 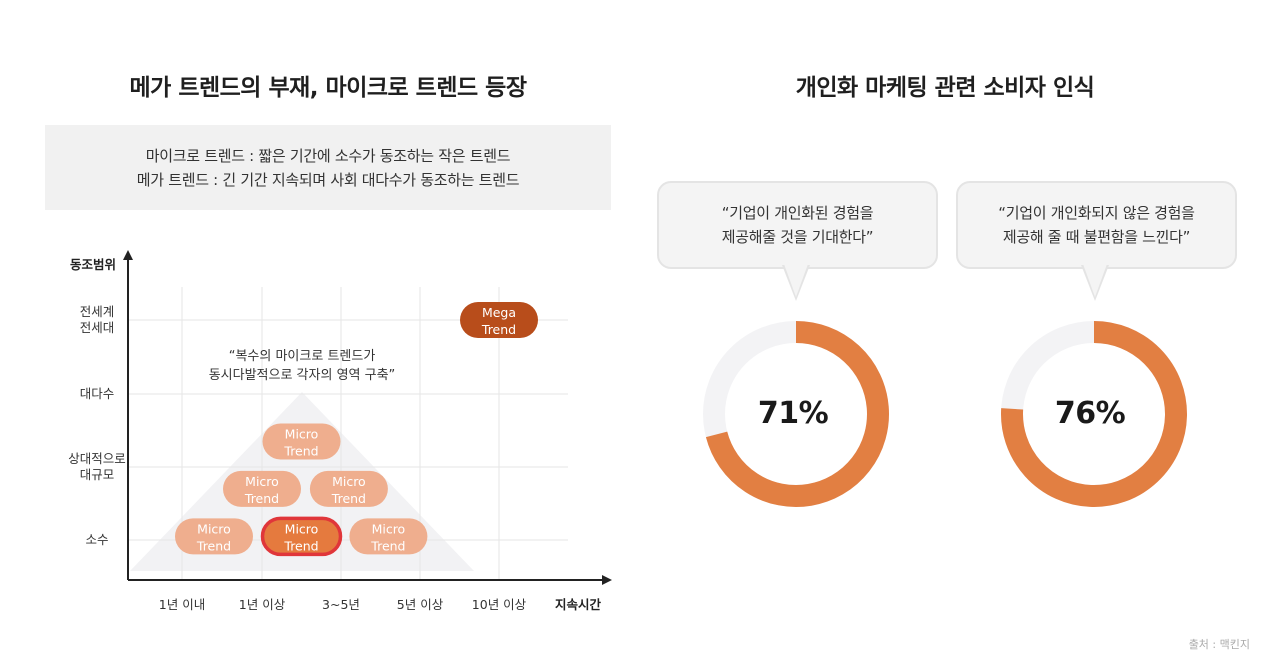 What do you see at coordinates (499, 604) in the screenshot?
I see `x-tick-label: 10년 이상` at bounding box center [499, 604].